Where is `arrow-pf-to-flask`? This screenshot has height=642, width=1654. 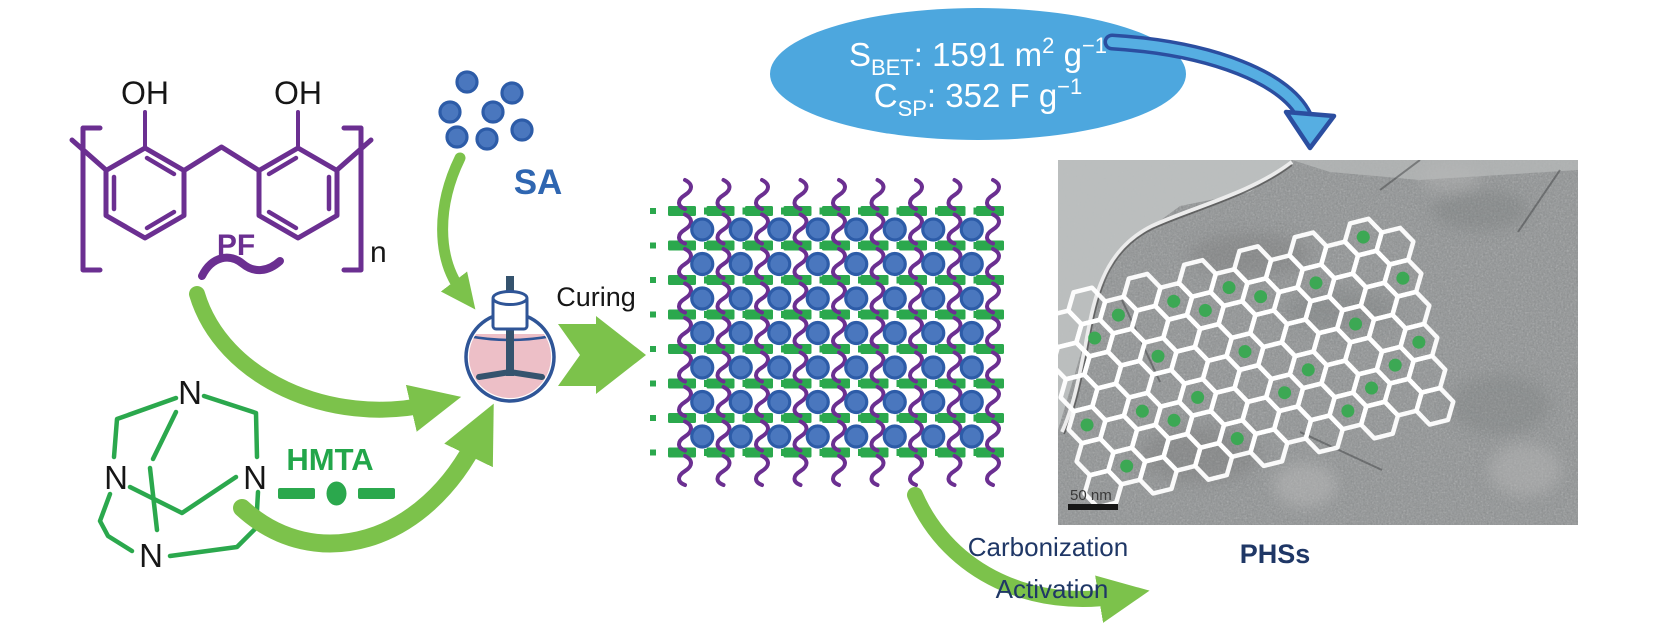
arrow-pf-to-flask is located at coordinates (325, 359).